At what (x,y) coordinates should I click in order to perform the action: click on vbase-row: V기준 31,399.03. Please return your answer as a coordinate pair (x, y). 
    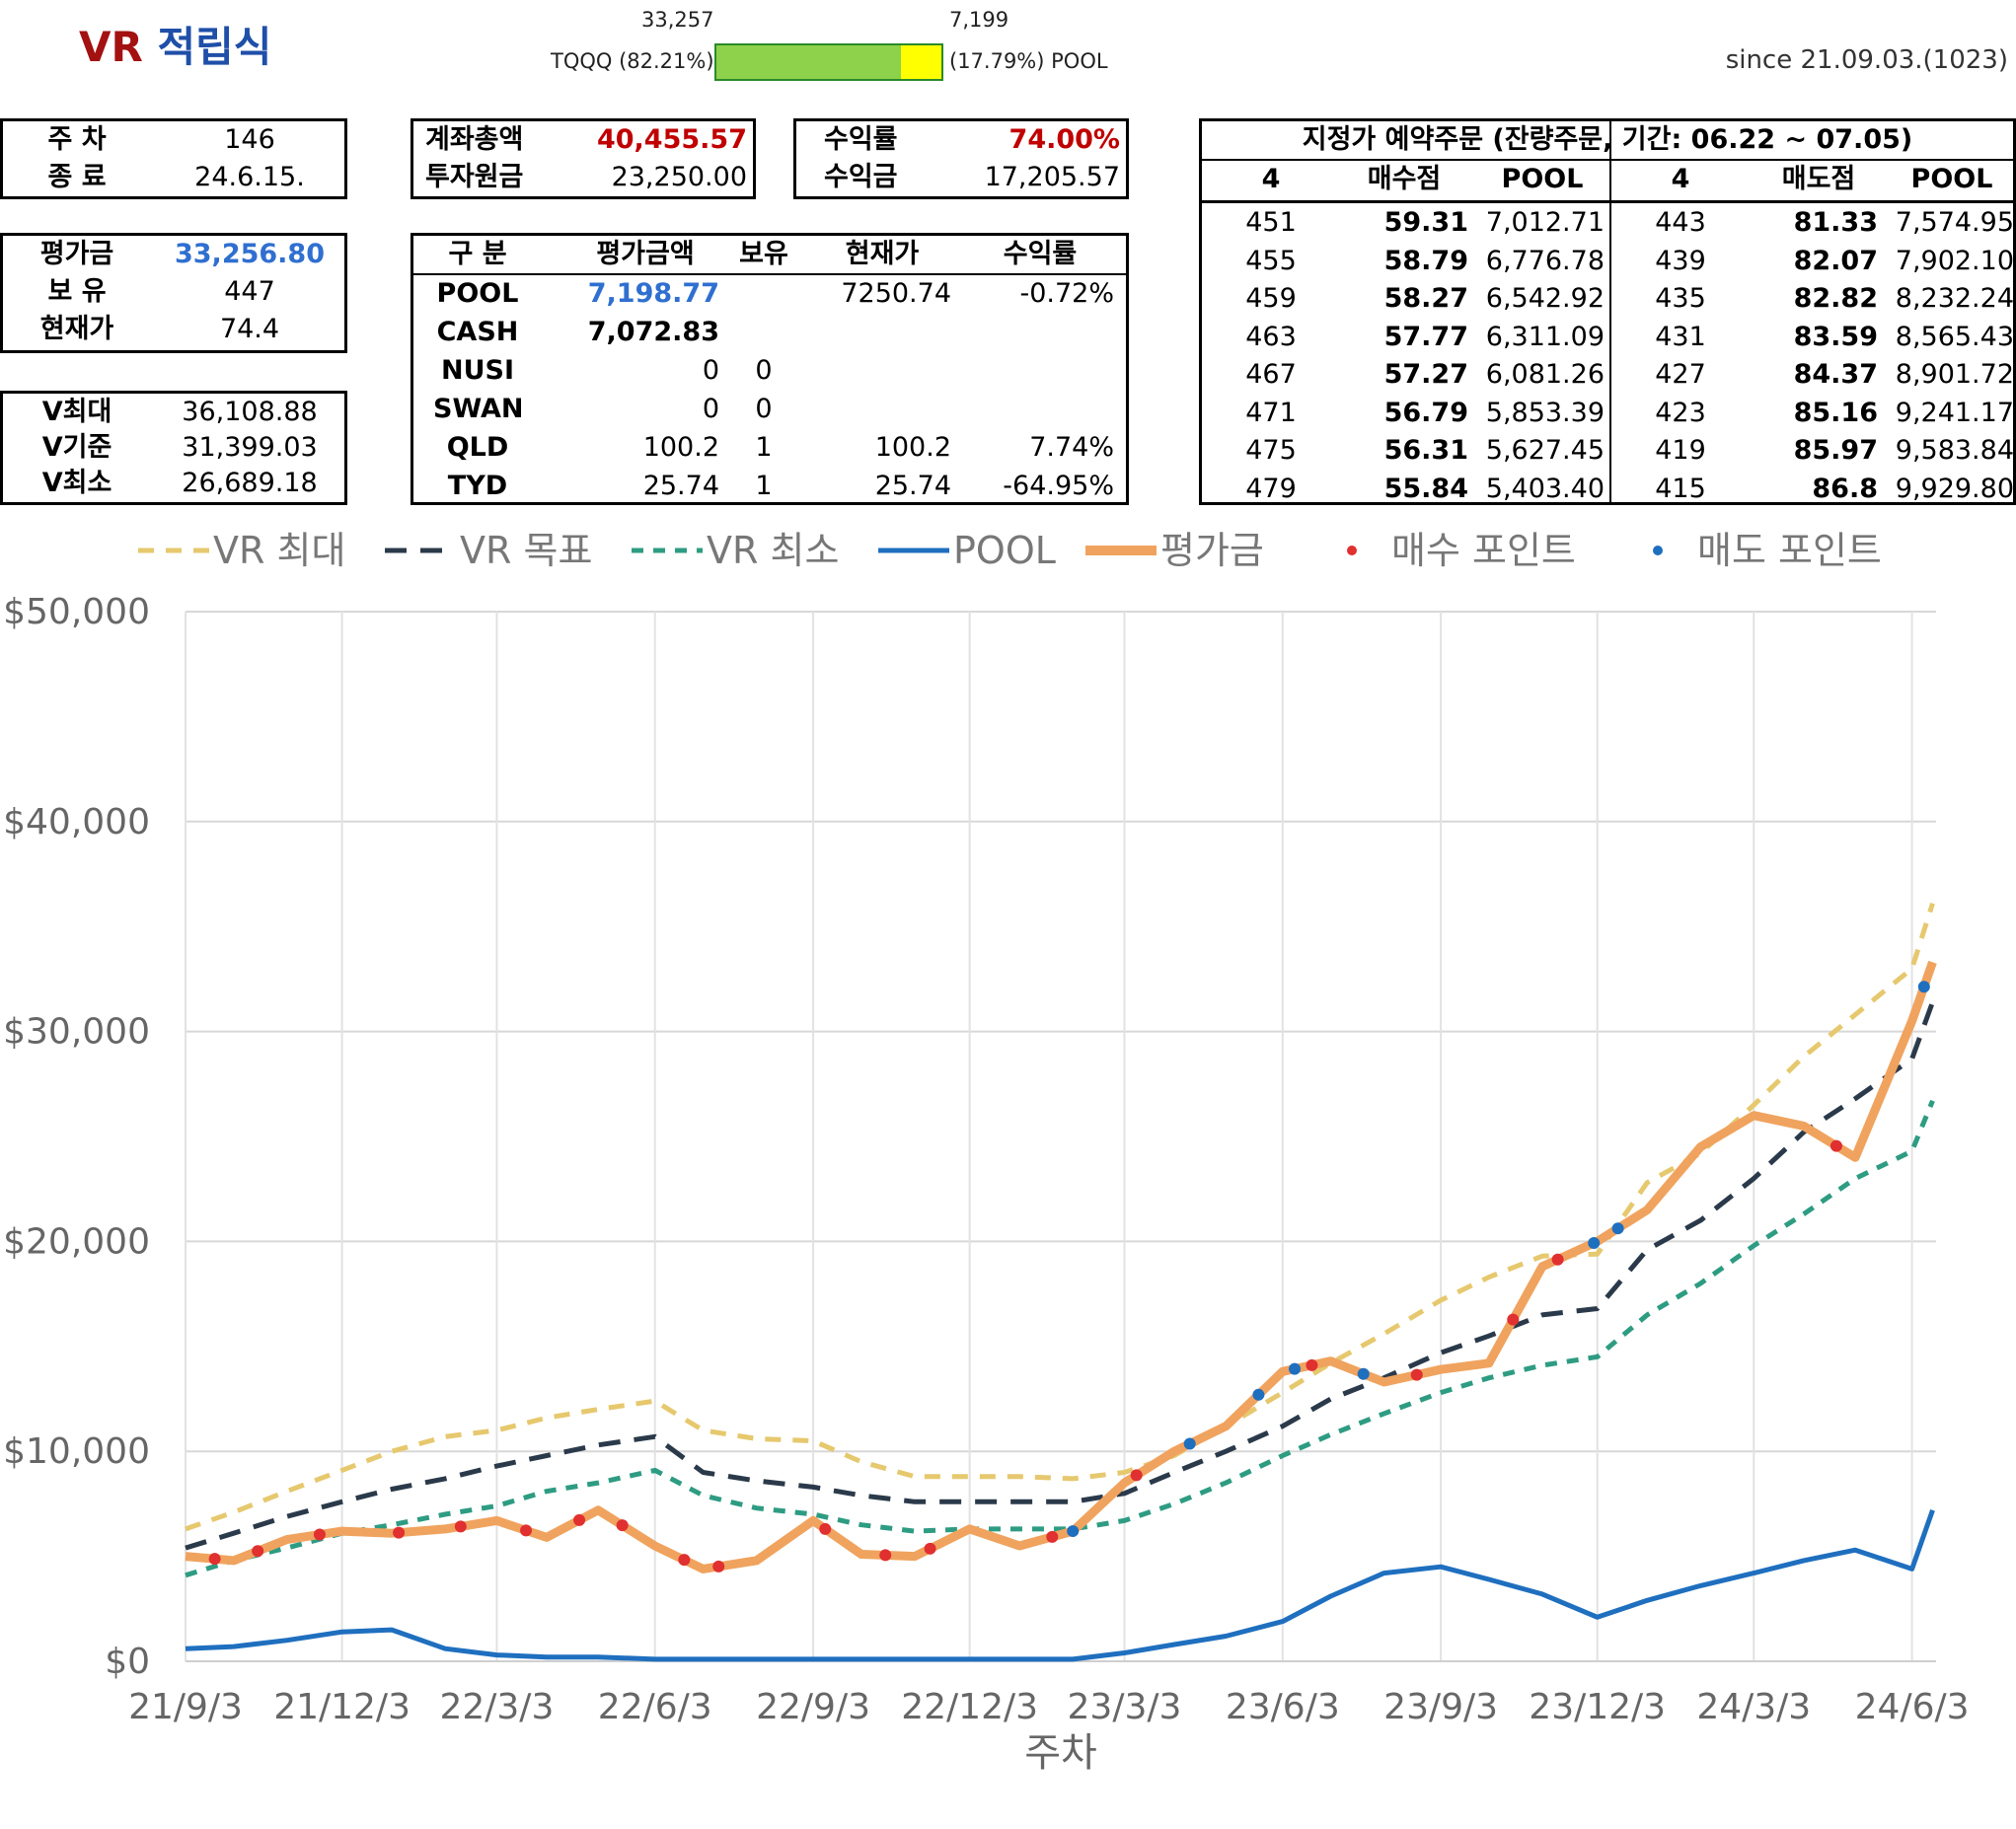
    Looking at the image, I should click on (173, 448).